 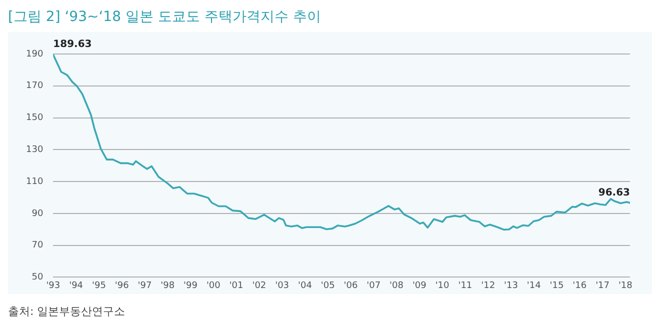 What do you see at coordinates (442, 285) in the screenshot?
I see `x-tick-label: '10` at bounding box center [442, 285].